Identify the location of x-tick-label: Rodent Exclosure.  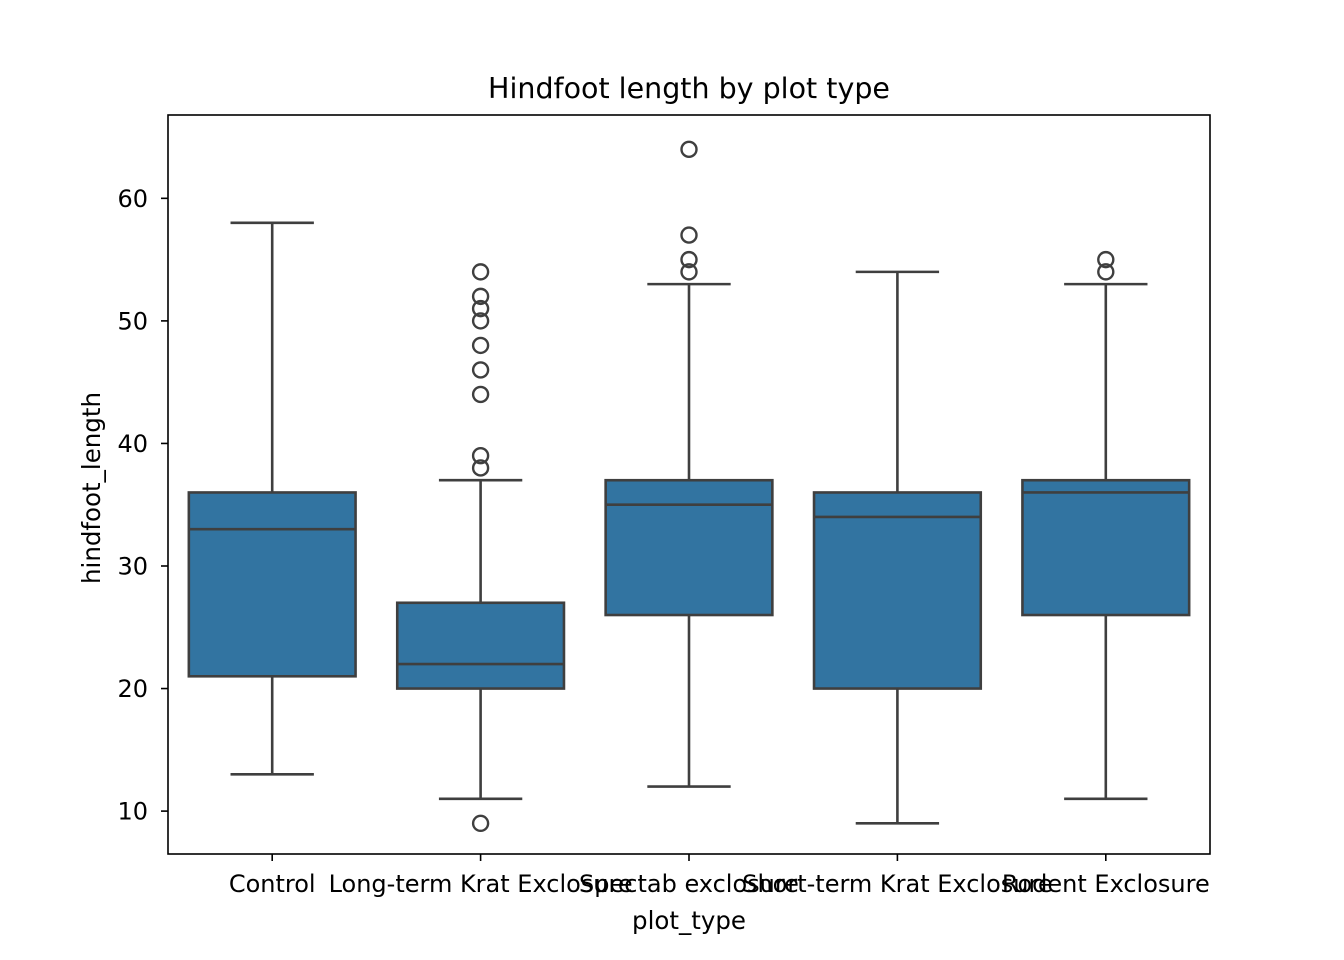
(1106, 884).